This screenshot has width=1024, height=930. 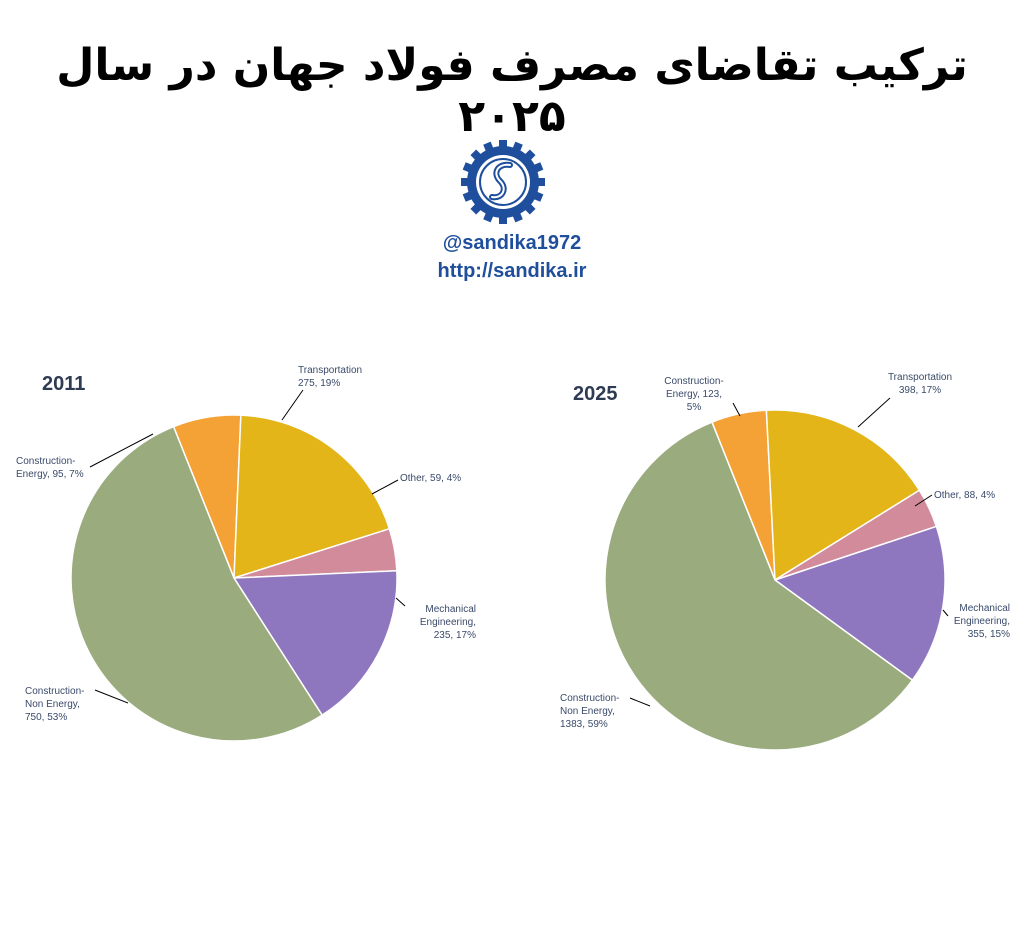 What do you see at coordinates (982, 621) in the screenshot?
I see `data-label-mechanical-engineering: Mechanical Engineering, 355, 15%` at bounding box center [982, 621].